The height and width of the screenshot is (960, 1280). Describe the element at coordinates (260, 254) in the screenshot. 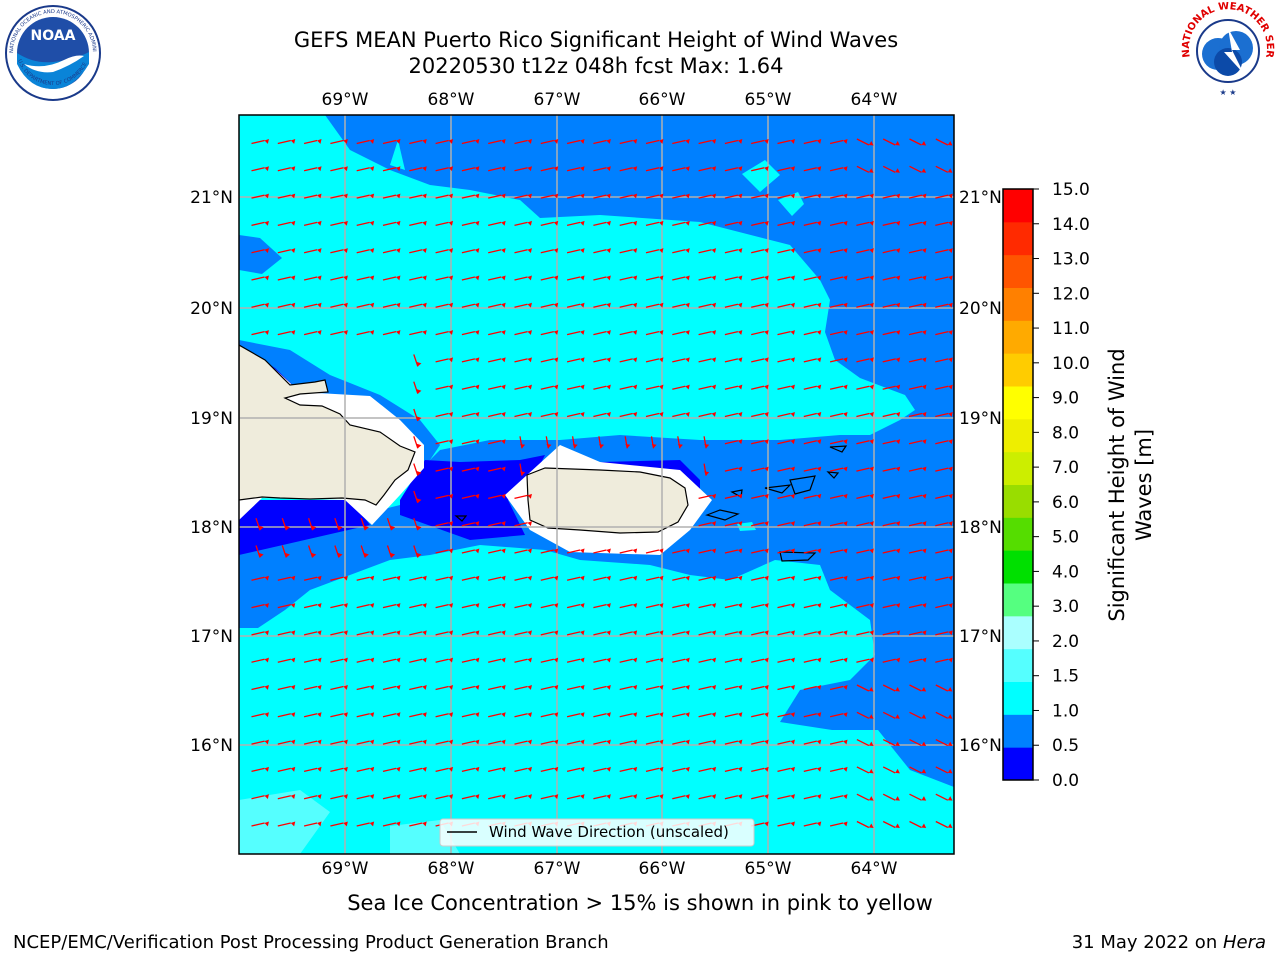

I see `wave-band-0.5-1-west` at that location.